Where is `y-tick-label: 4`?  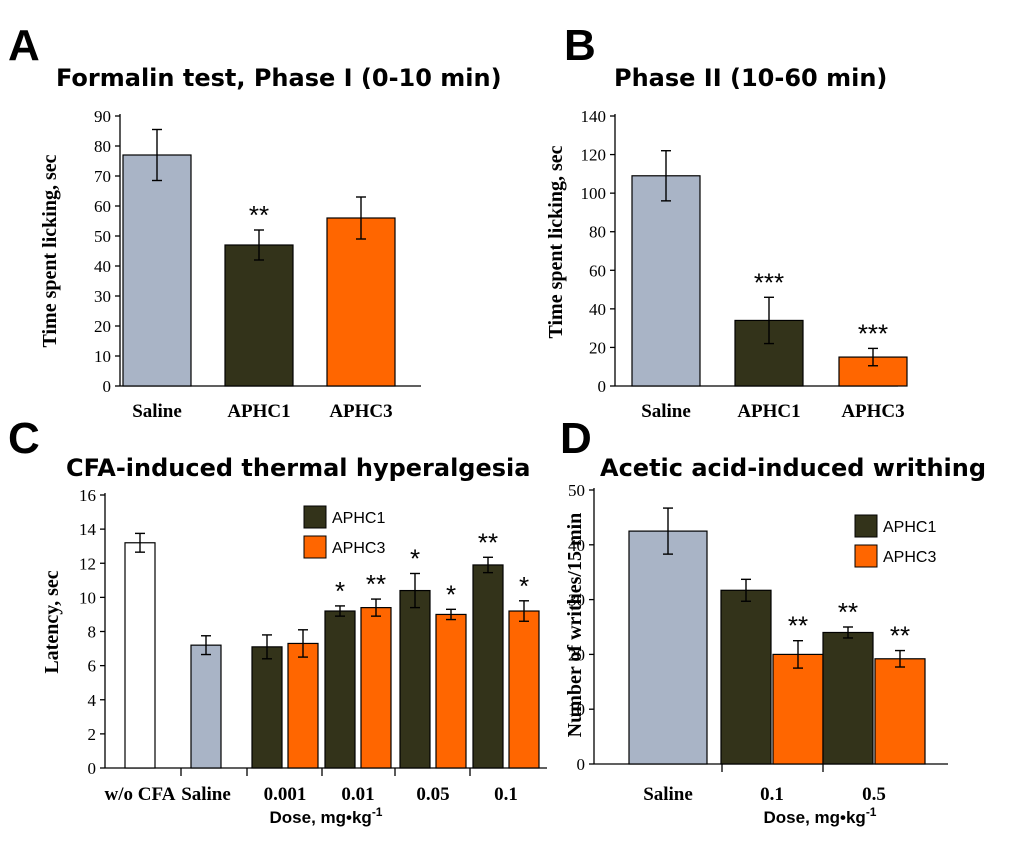
y-tick-label: 4 is located at coordinates (92, 700).